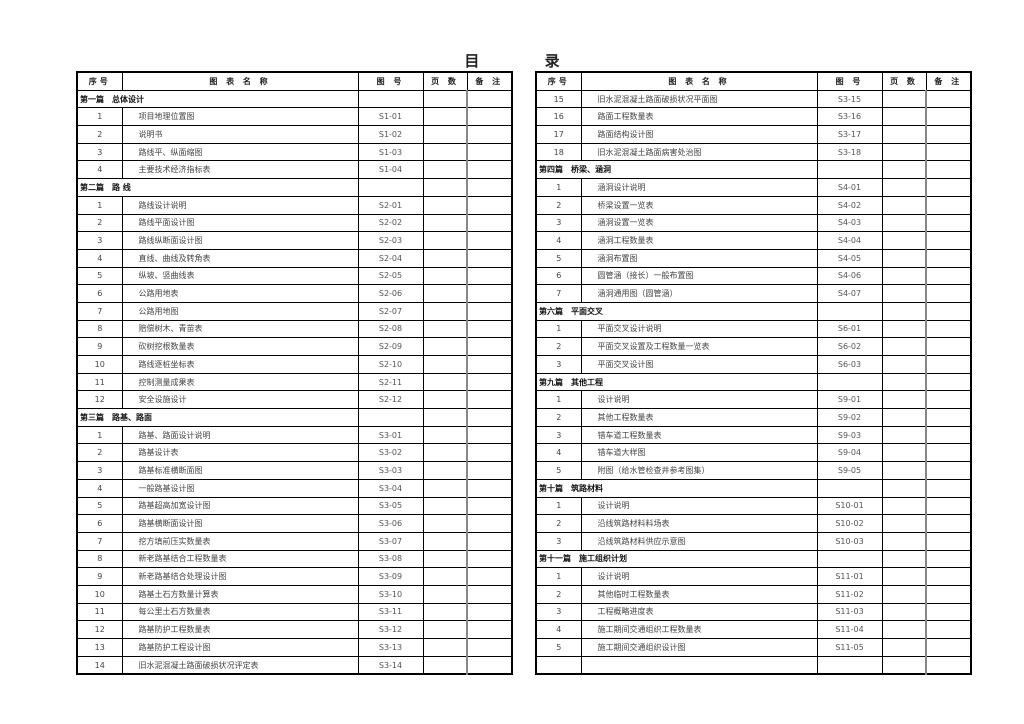 The width and height of the screenshot is (1024, 724). Describe the element at coordinates (753, 541) in the screenshot. I see `table-row: 3 沿线筑路材料供应示意图 S10-03` at that location.